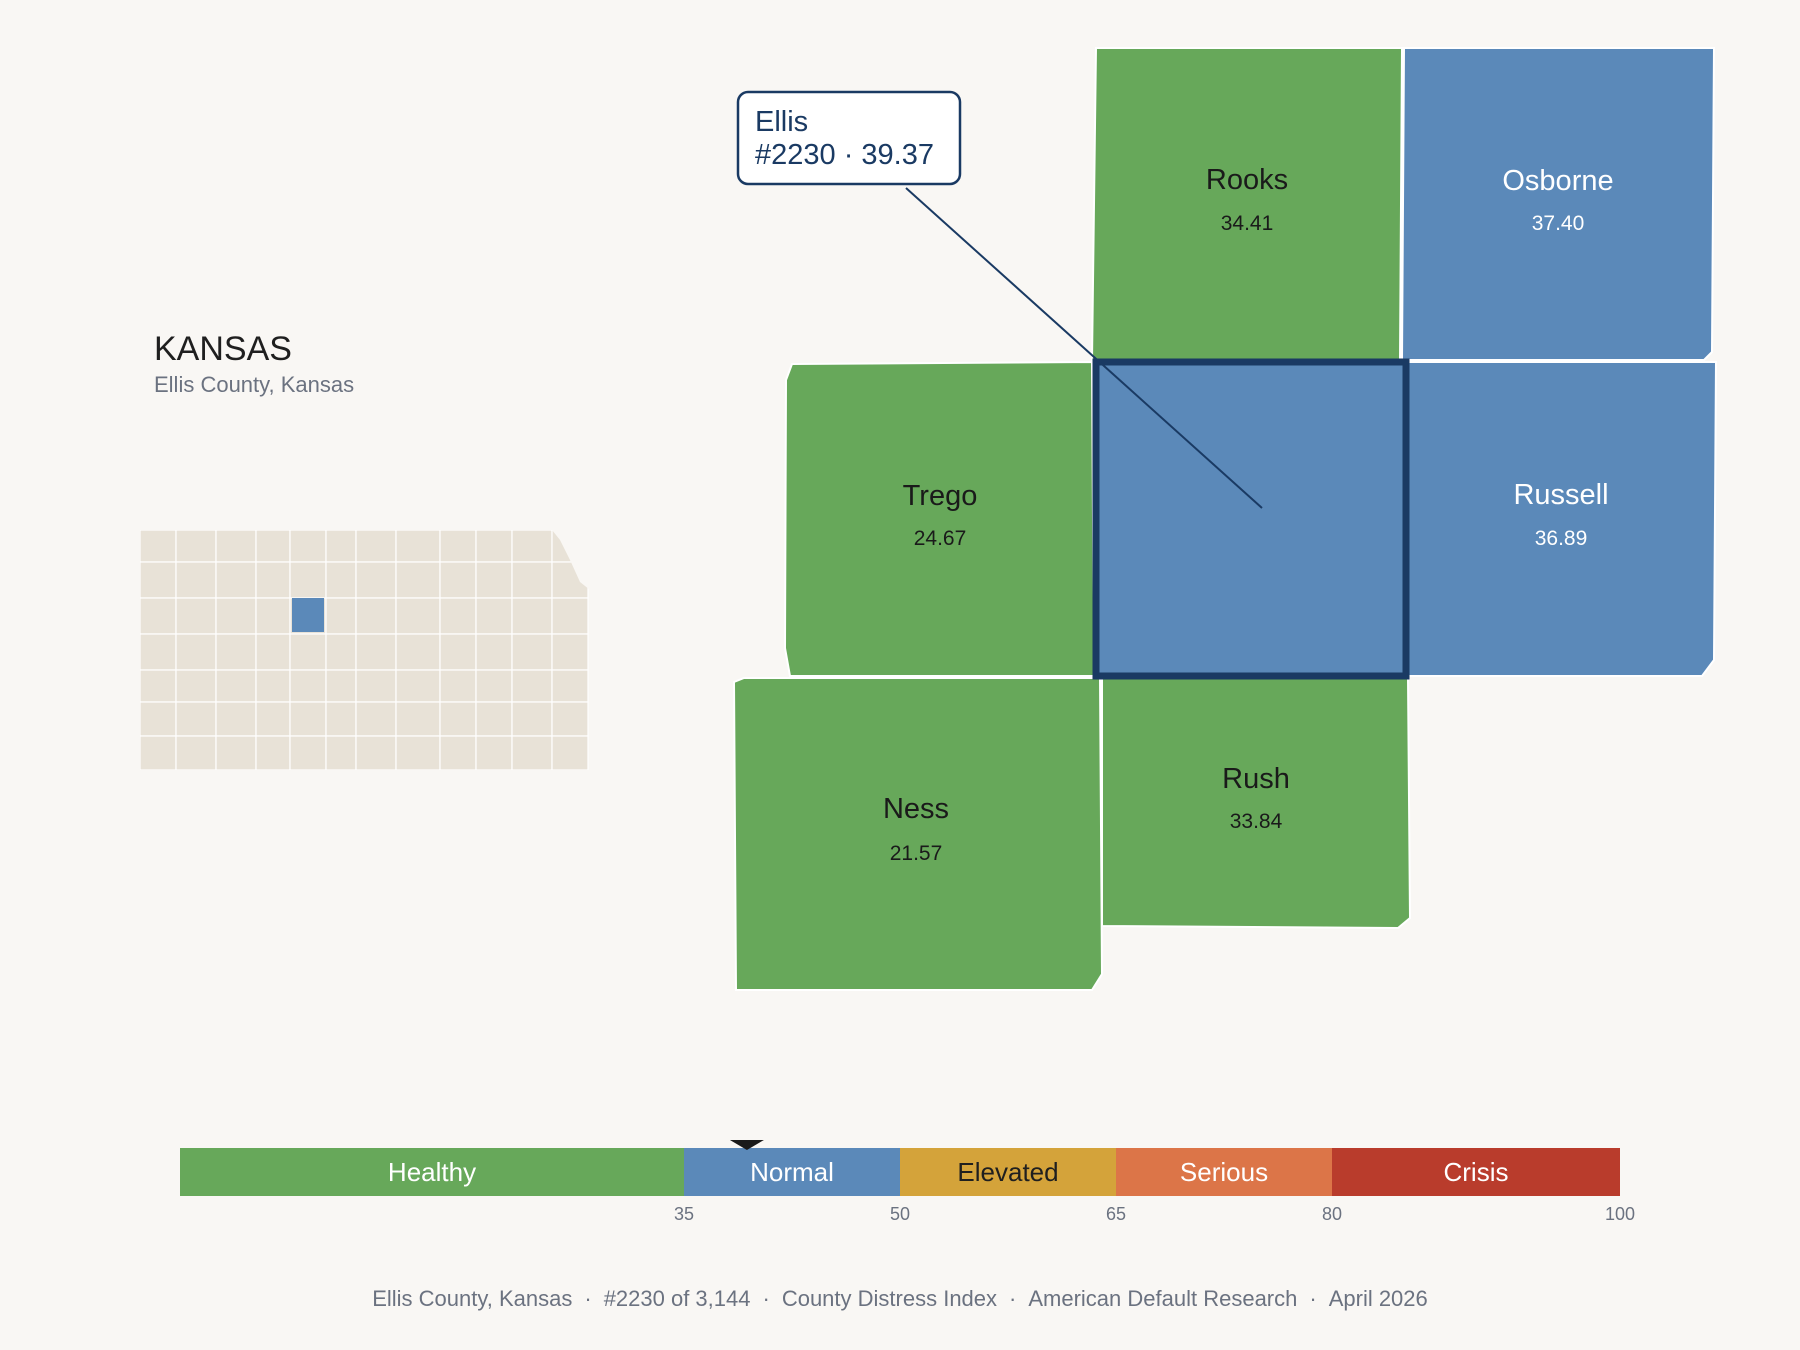 This screenshot has height=1350, width=1800. What do you see at coordinates (940, 538) in the screenshot?
I see `county-value-trego: 24.67` at bounding box center [940, 538].